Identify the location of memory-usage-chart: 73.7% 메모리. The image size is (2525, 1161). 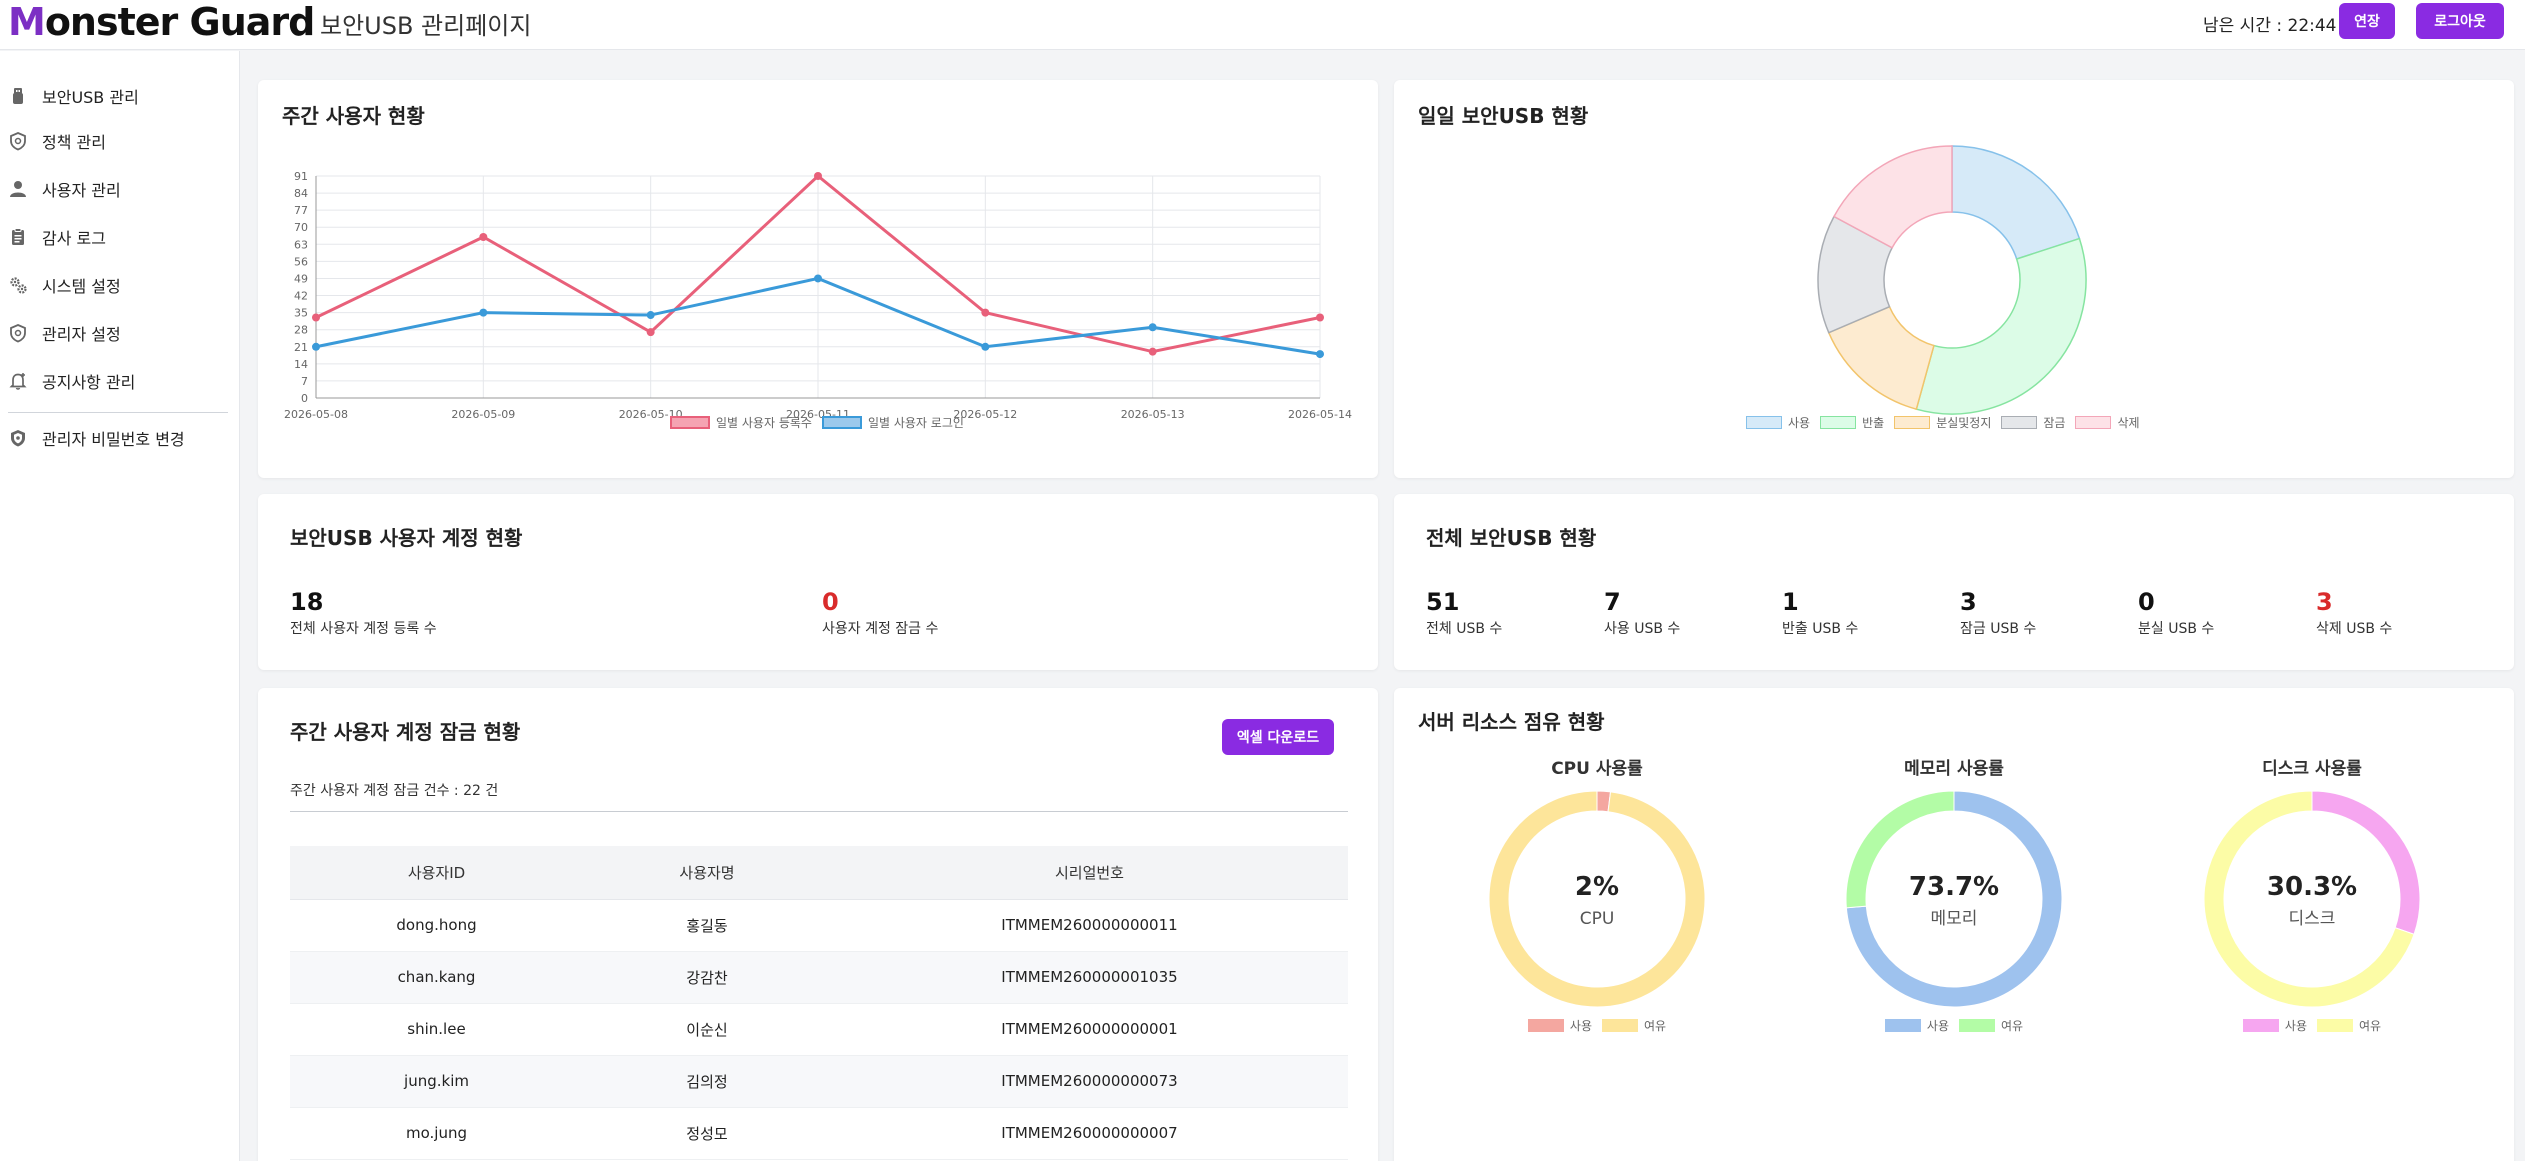
(1954, 899).